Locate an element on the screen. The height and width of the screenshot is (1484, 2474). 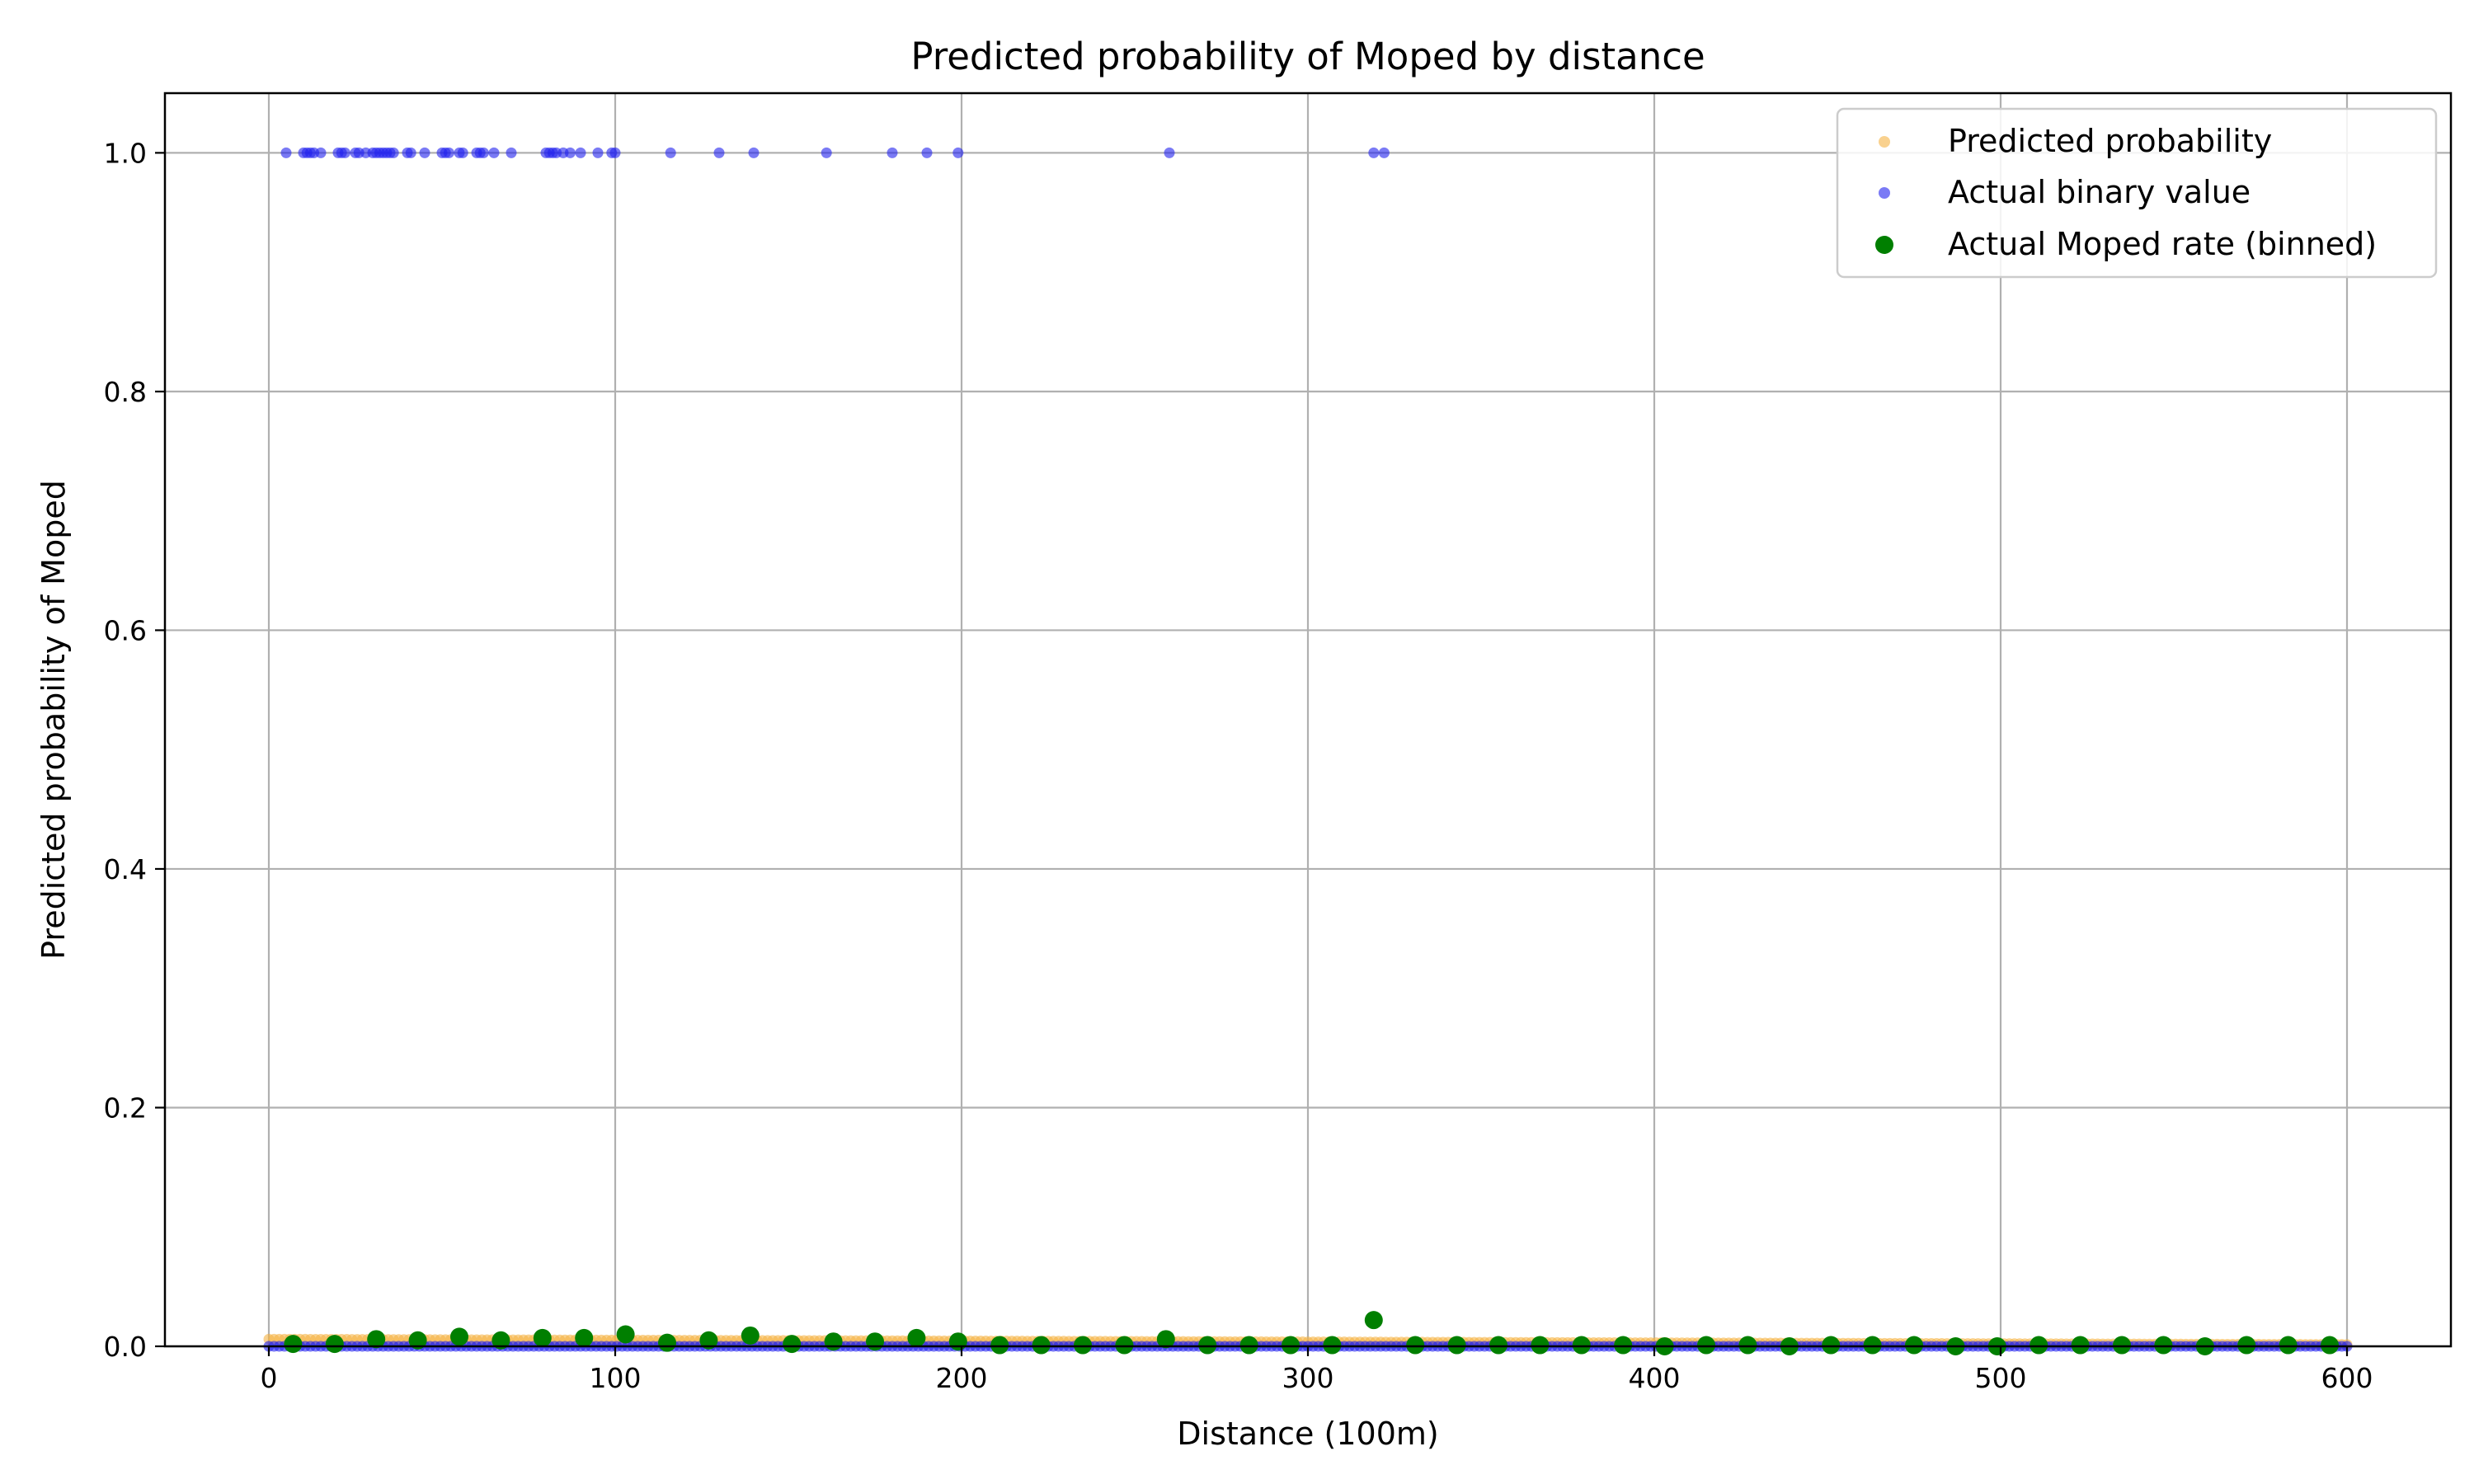
legend-label-actual: Actual binary value is located at coordinates (2099, 192).